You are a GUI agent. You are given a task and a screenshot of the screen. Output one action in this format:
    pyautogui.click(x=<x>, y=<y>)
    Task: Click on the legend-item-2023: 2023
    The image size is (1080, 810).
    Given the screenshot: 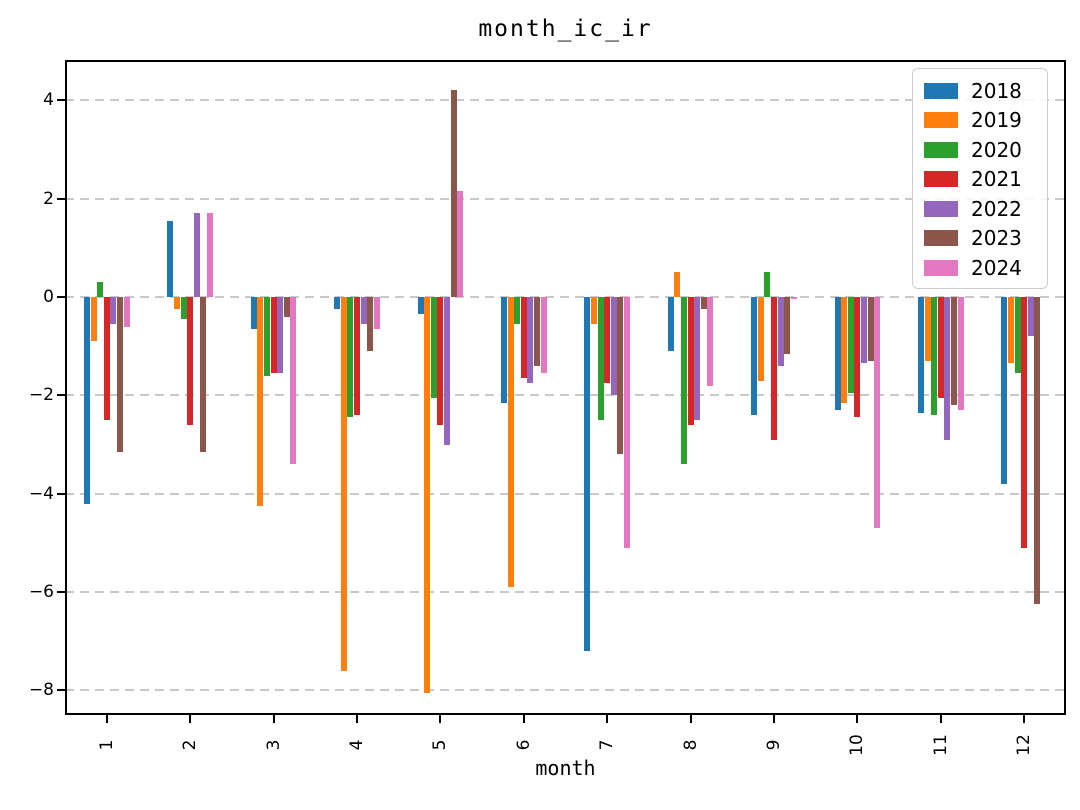 What is the action you would take?
    pyautogui.click(x=980, y=239)
    